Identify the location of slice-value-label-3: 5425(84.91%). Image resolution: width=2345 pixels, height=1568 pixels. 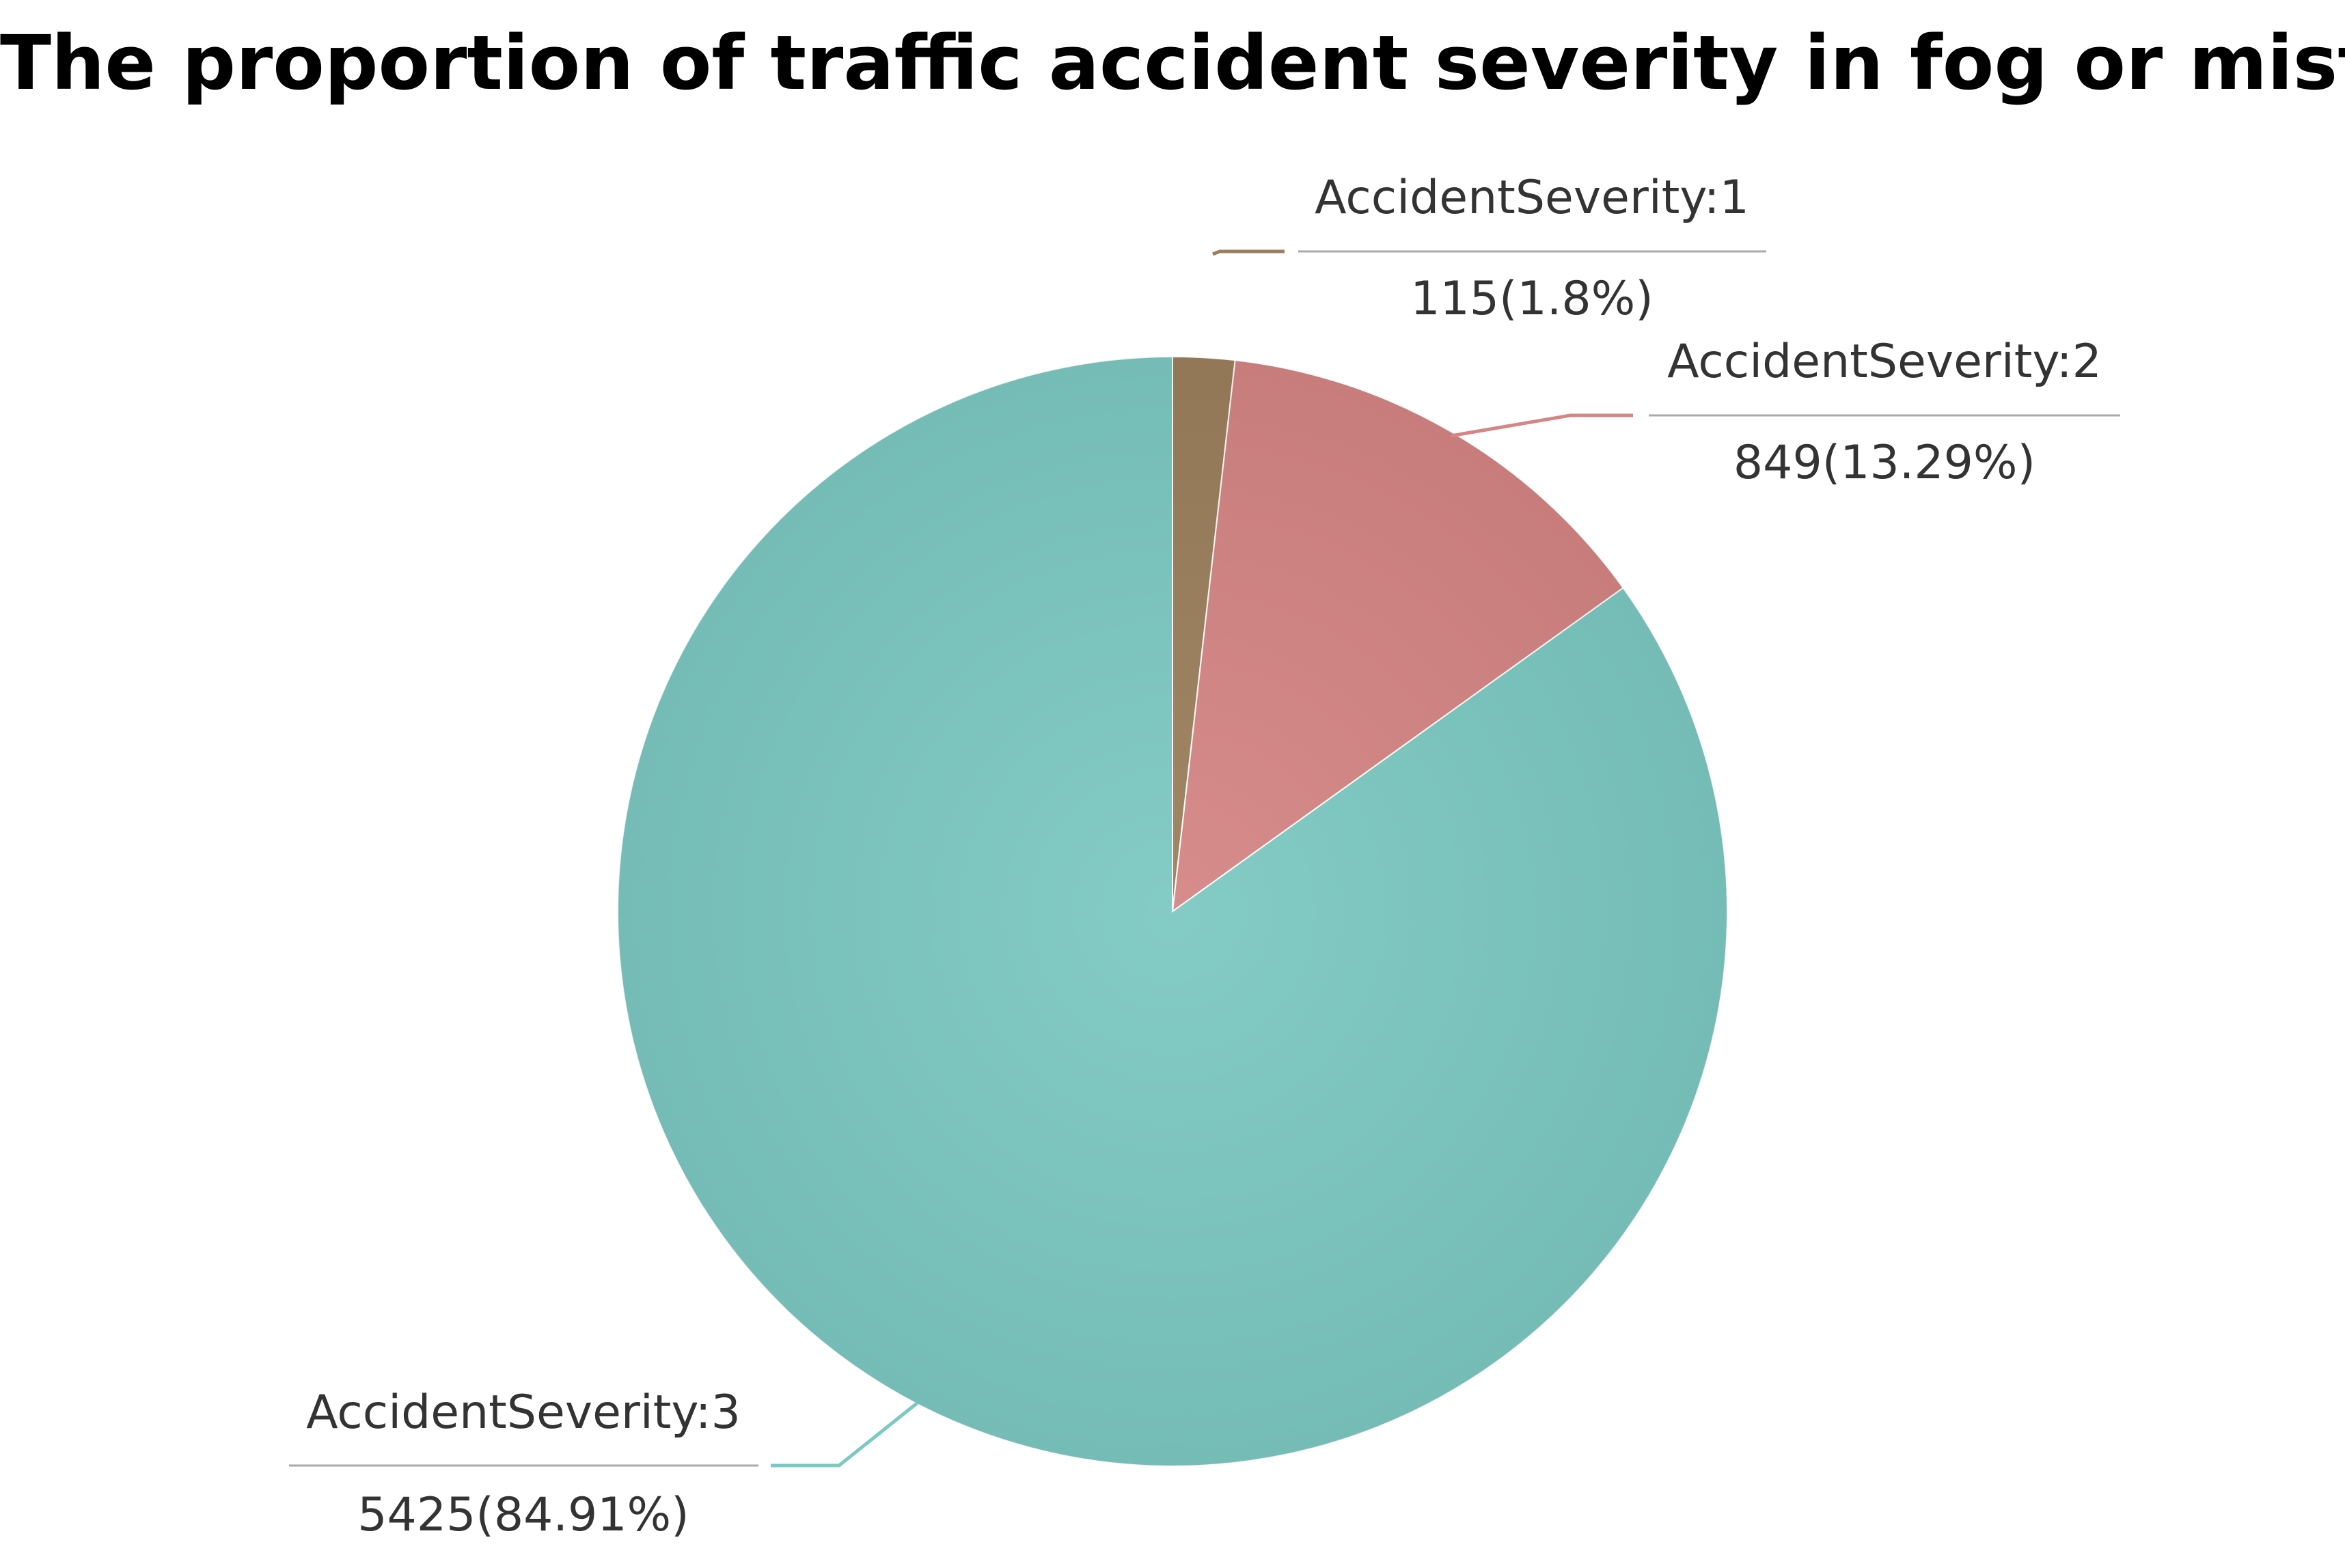
(523, 1515).